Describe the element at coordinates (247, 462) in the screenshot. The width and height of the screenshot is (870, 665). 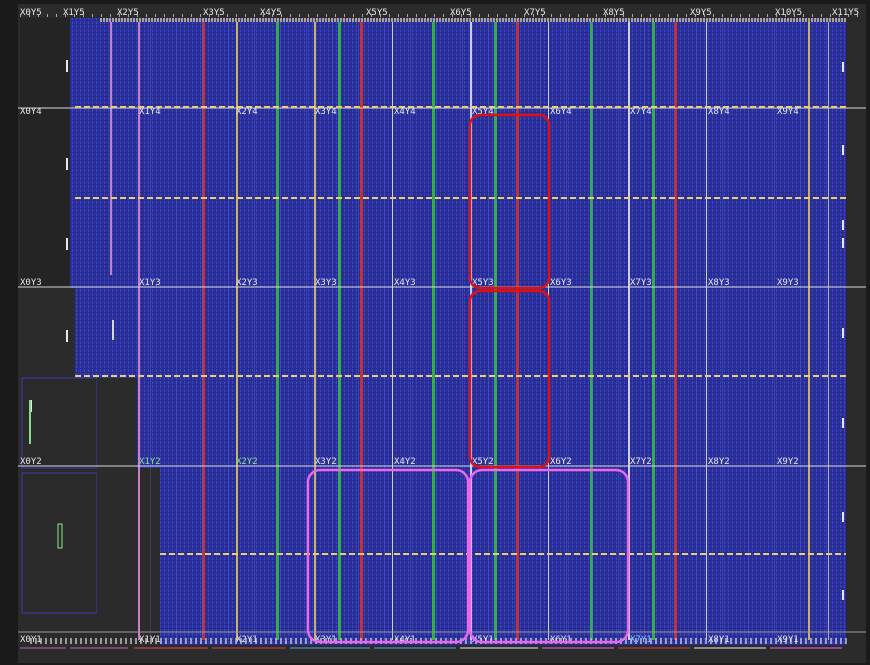
I see `region-label-x2y2: X2Y2` at that location.